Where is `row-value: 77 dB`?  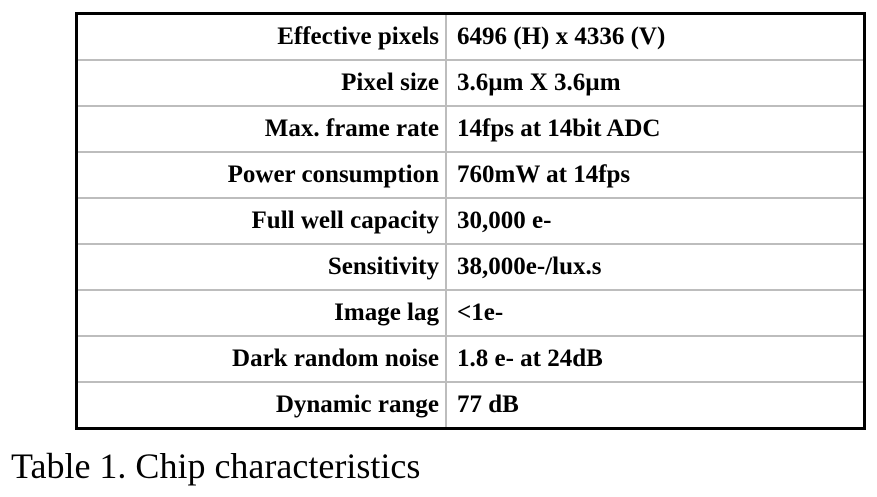 row-value: 77 dB is located at coordinates (655, 405).